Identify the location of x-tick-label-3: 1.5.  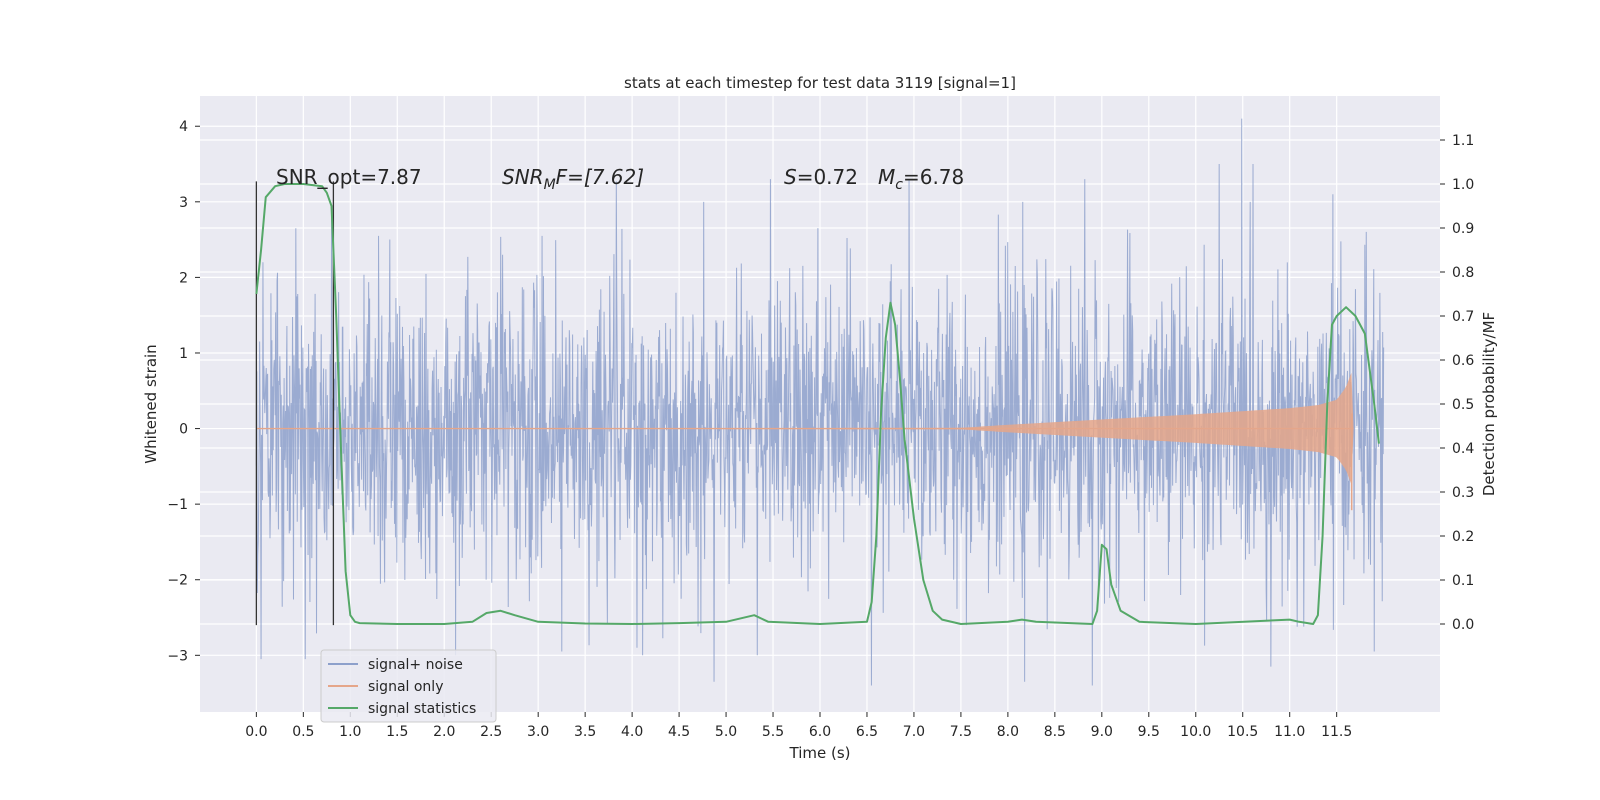
(397, 732).